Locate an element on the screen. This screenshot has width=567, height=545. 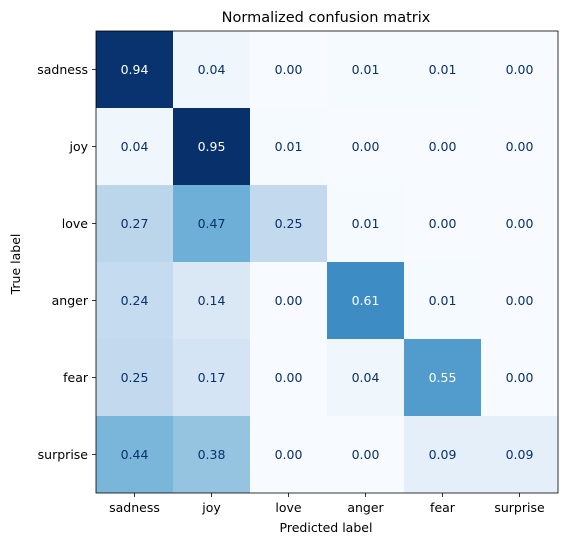
cell-love-sadness is located at coordinates (134, 223).